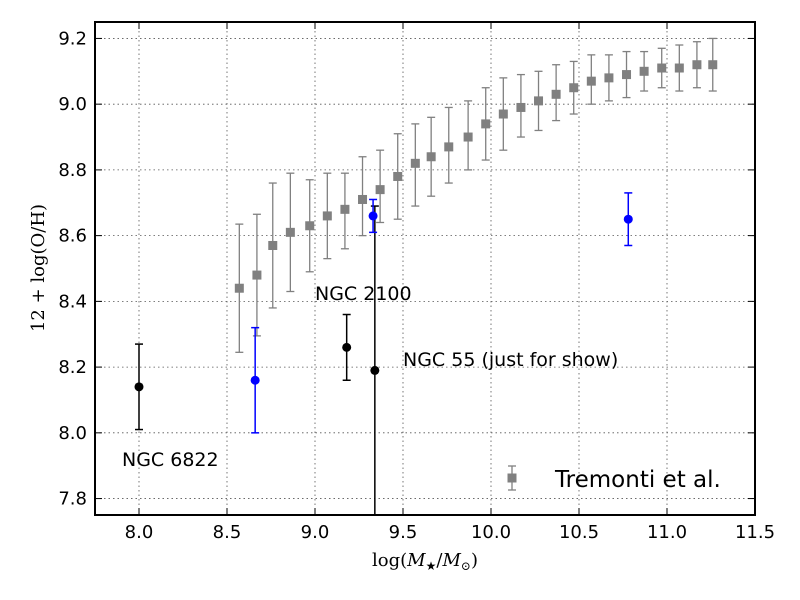  I want to click on y-tick-label: 7.8, so click(72, 499).